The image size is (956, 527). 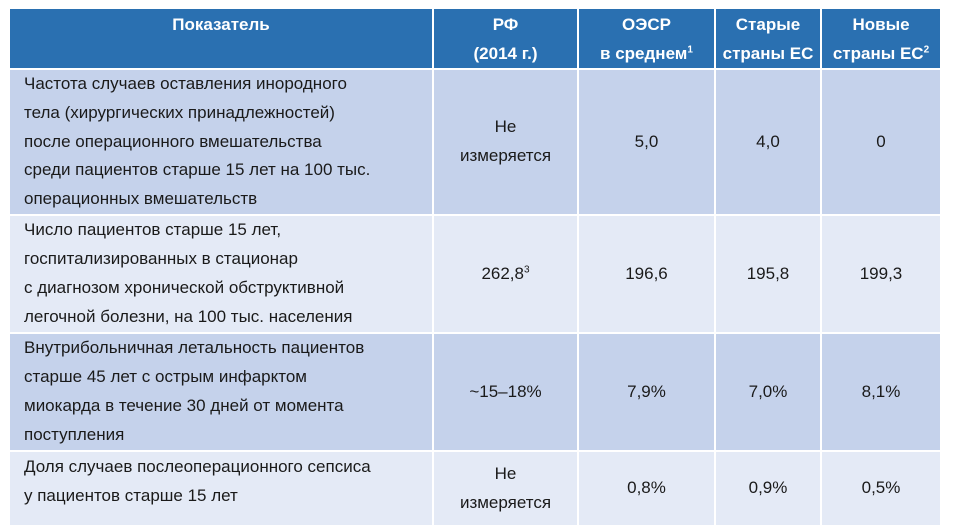 What do you see at coordinates (926, 49) in the screenshot?
I see `footnote-marker: 2` at bounding box center [926, 49].